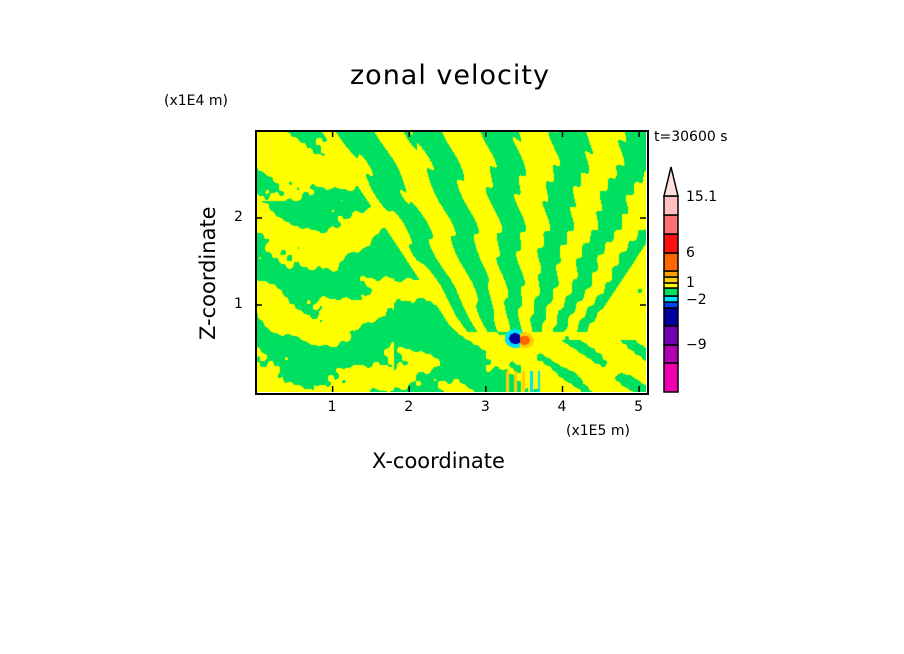  Describe the element at coordinates (238, 304) in the screenshot. I see `y-tick-label: 1` at that location.